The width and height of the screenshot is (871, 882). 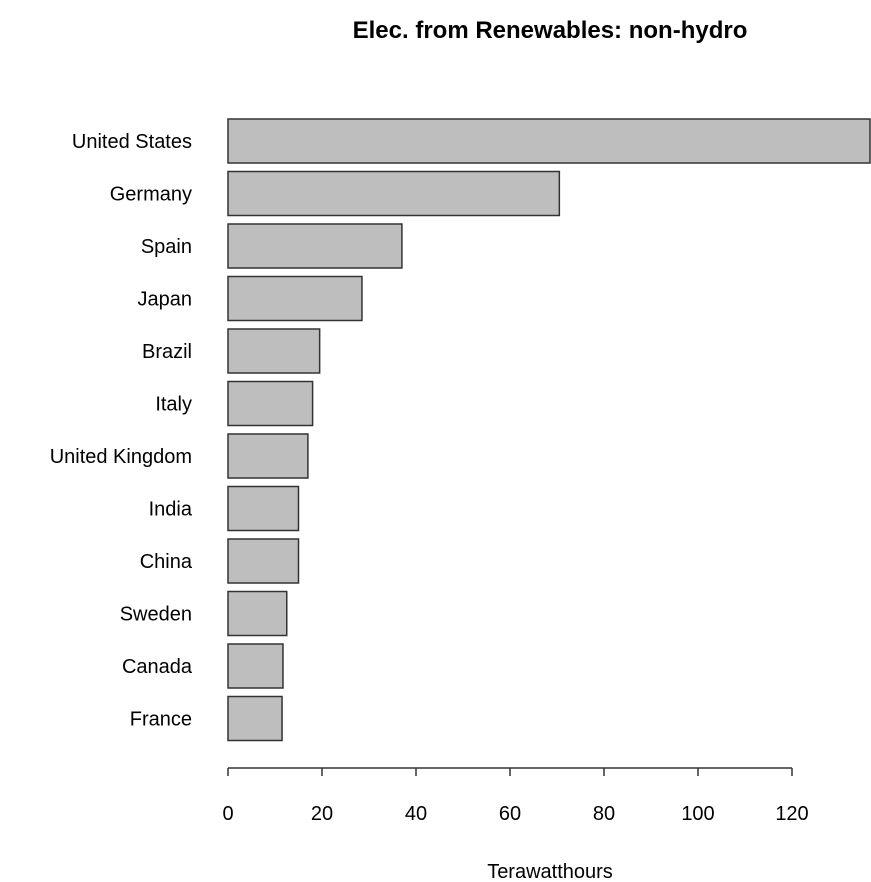 I want to click on bar-spain, so click(x=315, y=246).